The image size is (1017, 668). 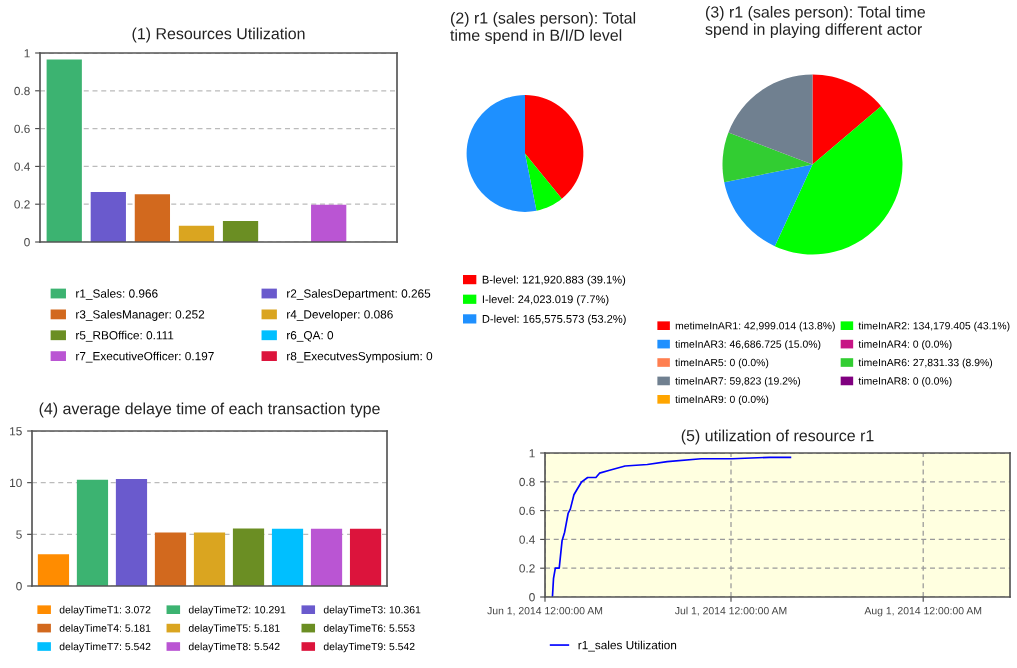 What do you see at coordinates (543, 28) in the screenshot?
I see `chart-title: (2) r1 (sales person): Total time spend in B/I/D level` at bounding box center [543, 28].